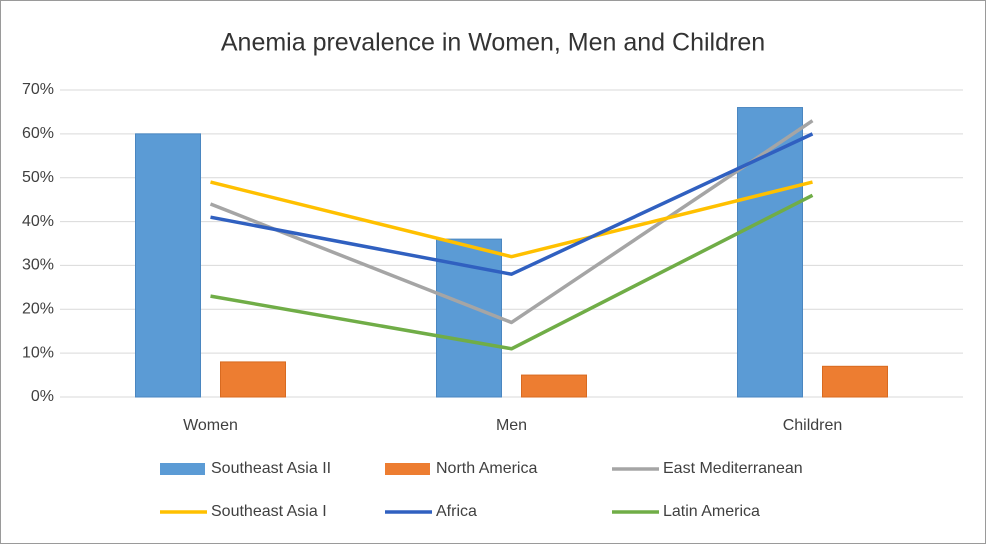 The height and width of the screenshot is (544, 986). I want to click on x-tick-label: Children, so click(813, 425).